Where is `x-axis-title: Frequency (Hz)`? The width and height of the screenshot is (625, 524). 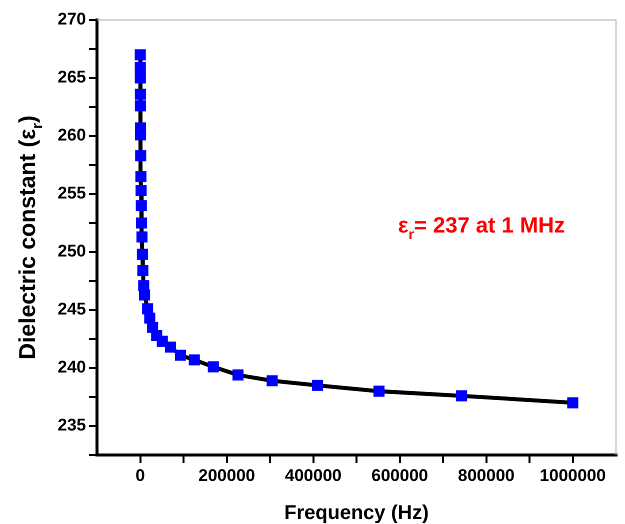
x-axis-title: Frequency (Hz) is located at coordinates (356, 513).